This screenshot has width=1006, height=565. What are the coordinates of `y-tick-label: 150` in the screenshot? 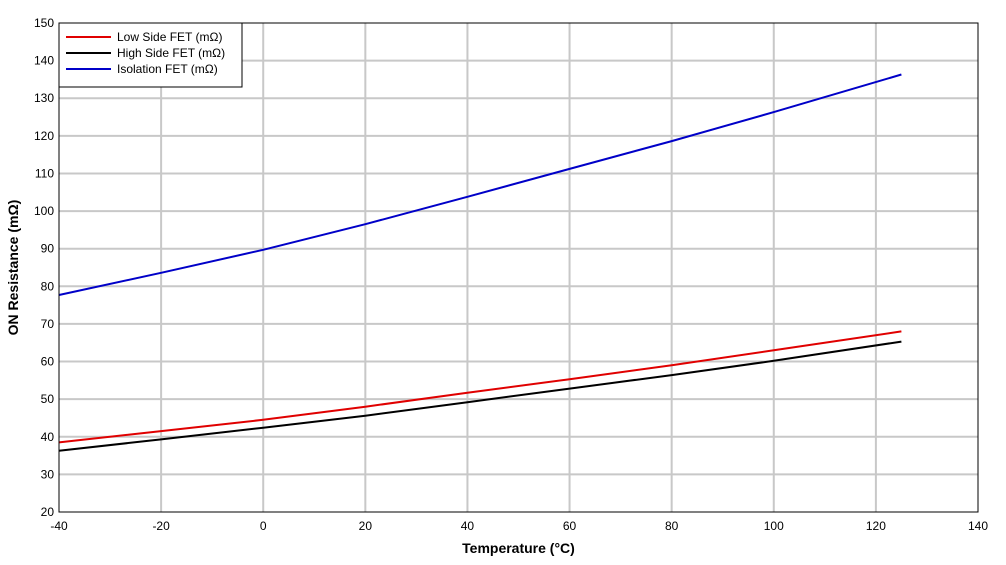 It's located at (44, 23).